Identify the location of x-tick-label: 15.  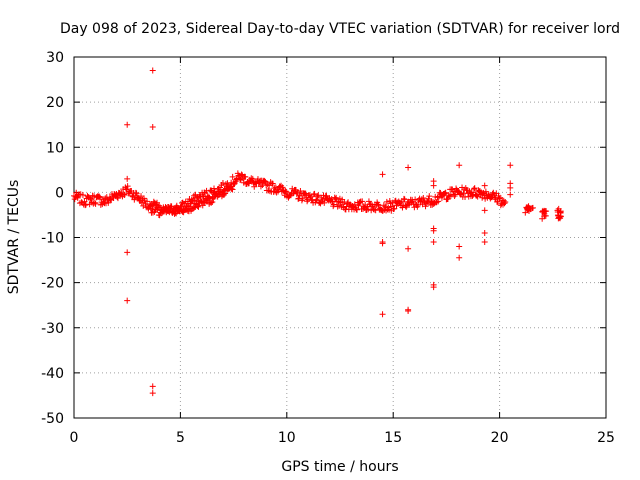
(393, 438).